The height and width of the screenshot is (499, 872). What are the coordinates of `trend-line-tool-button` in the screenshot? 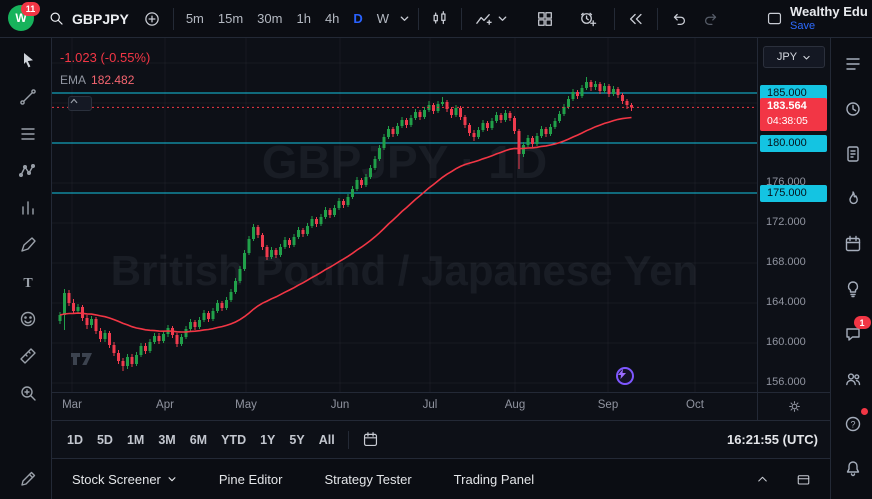 It's located at (26, 97).